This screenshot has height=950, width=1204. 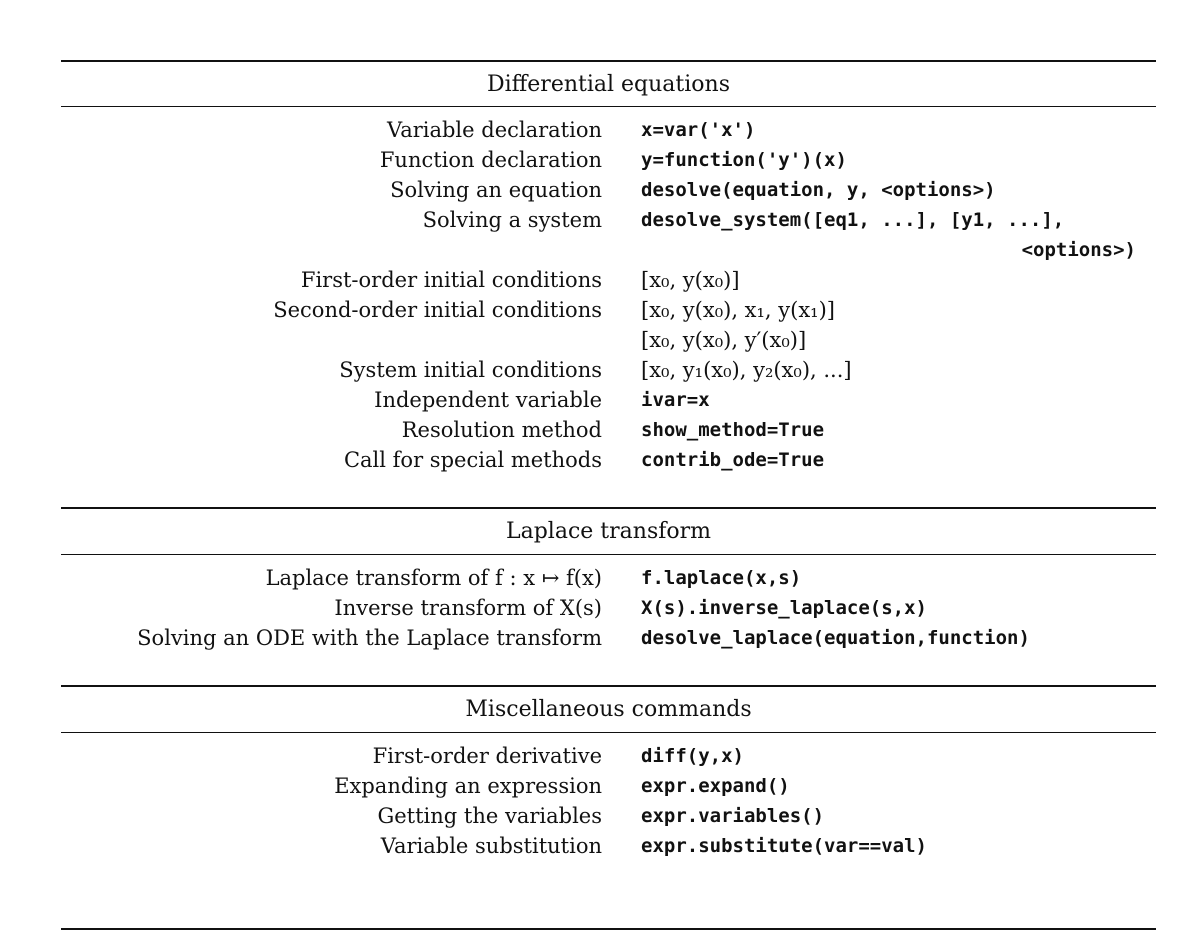 I want to click on table-row-continuation: [x₀, y(x₀), y′(x₀)], so click(x=602, y=340).